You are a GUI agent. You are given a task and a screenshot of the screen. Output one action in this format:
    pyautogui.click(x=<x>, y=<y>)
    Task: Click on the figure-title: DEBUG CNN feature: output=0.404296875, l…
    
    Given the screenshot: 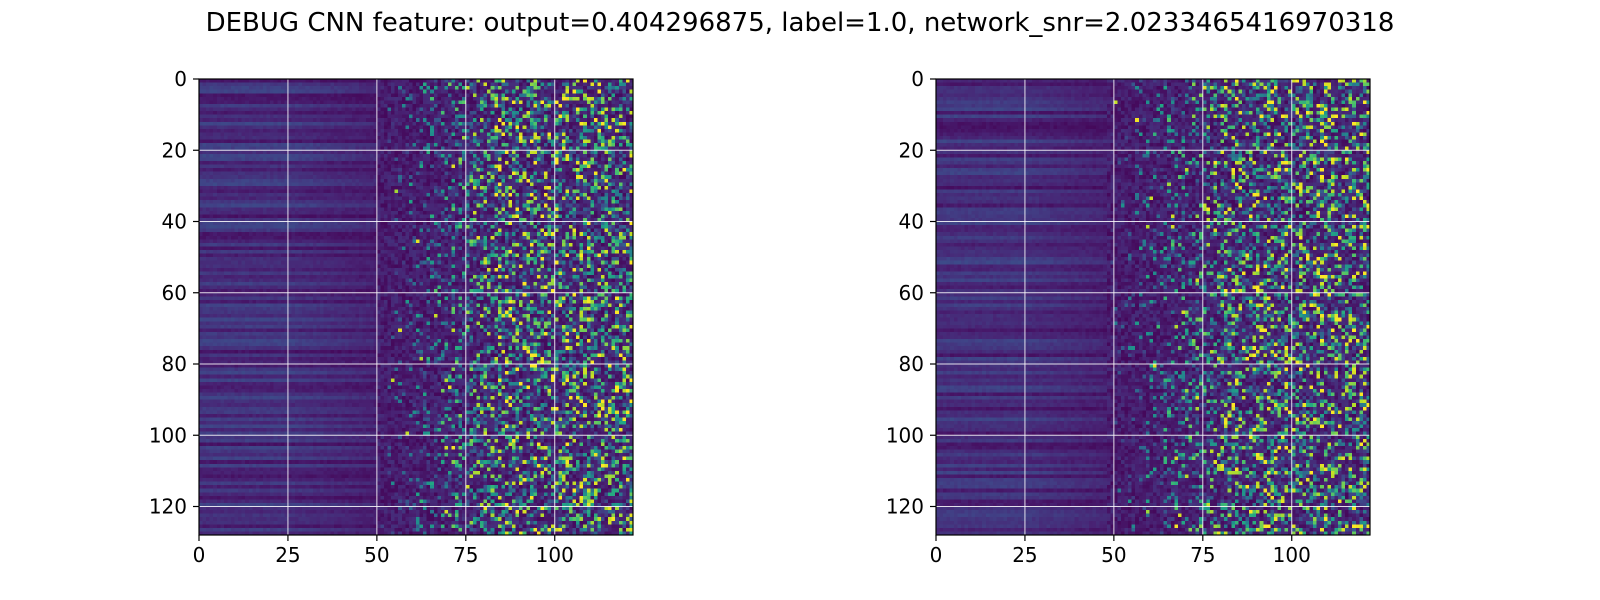 What is the action you would take?
    pyautogui.click(x=800, y=23)
    